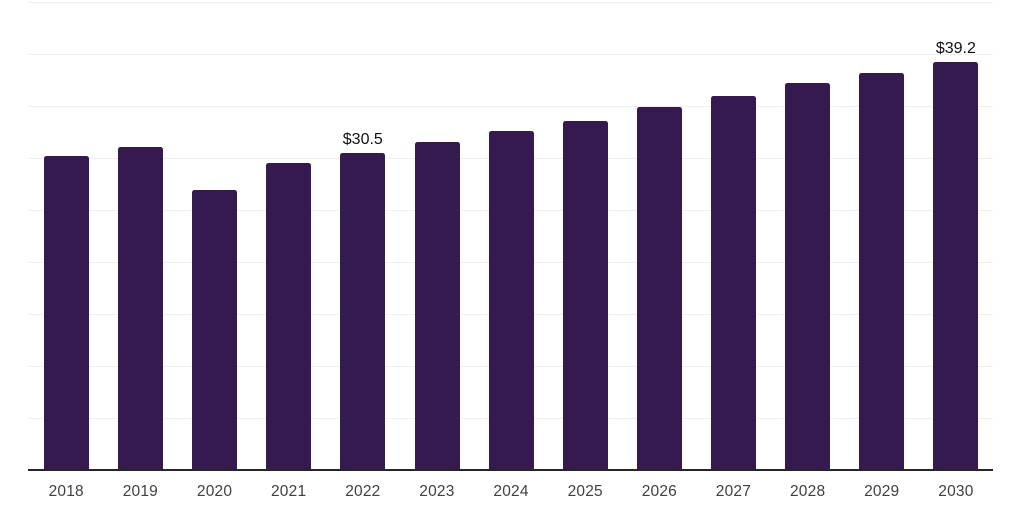 The height and width of the screenshot is (512, 1024). Describe the element at coordinates (510, 470) in the screenshot. I see `x-axis-line` at that location.